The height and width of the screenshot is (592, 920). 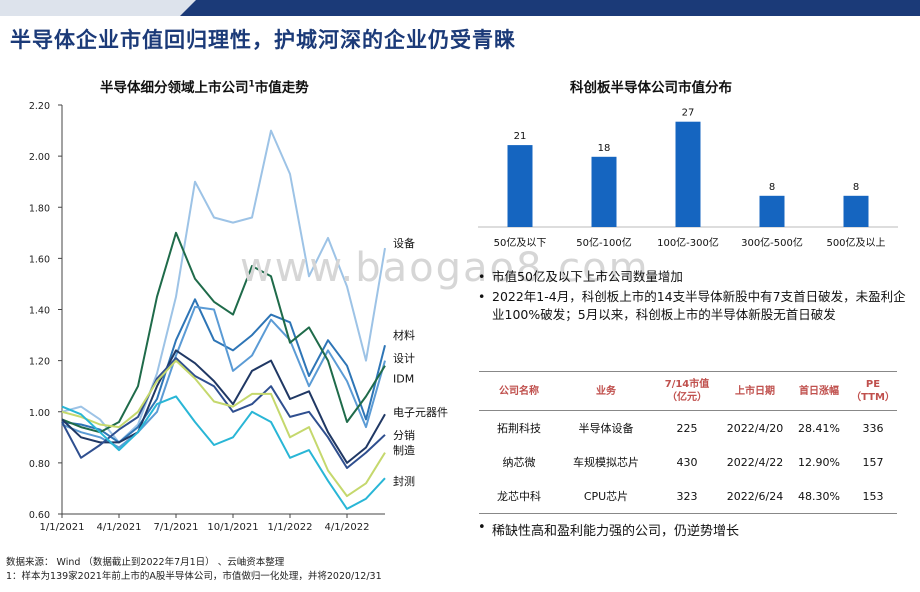 I want to click on series-label: 分销, so click(x=404, y=435).